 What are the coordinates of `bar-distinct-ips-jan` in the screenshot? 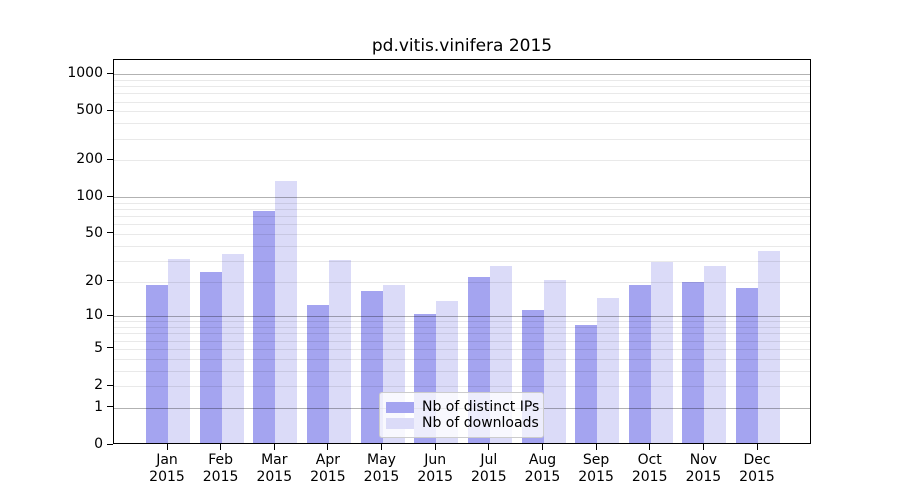 It's located at (157, 363).